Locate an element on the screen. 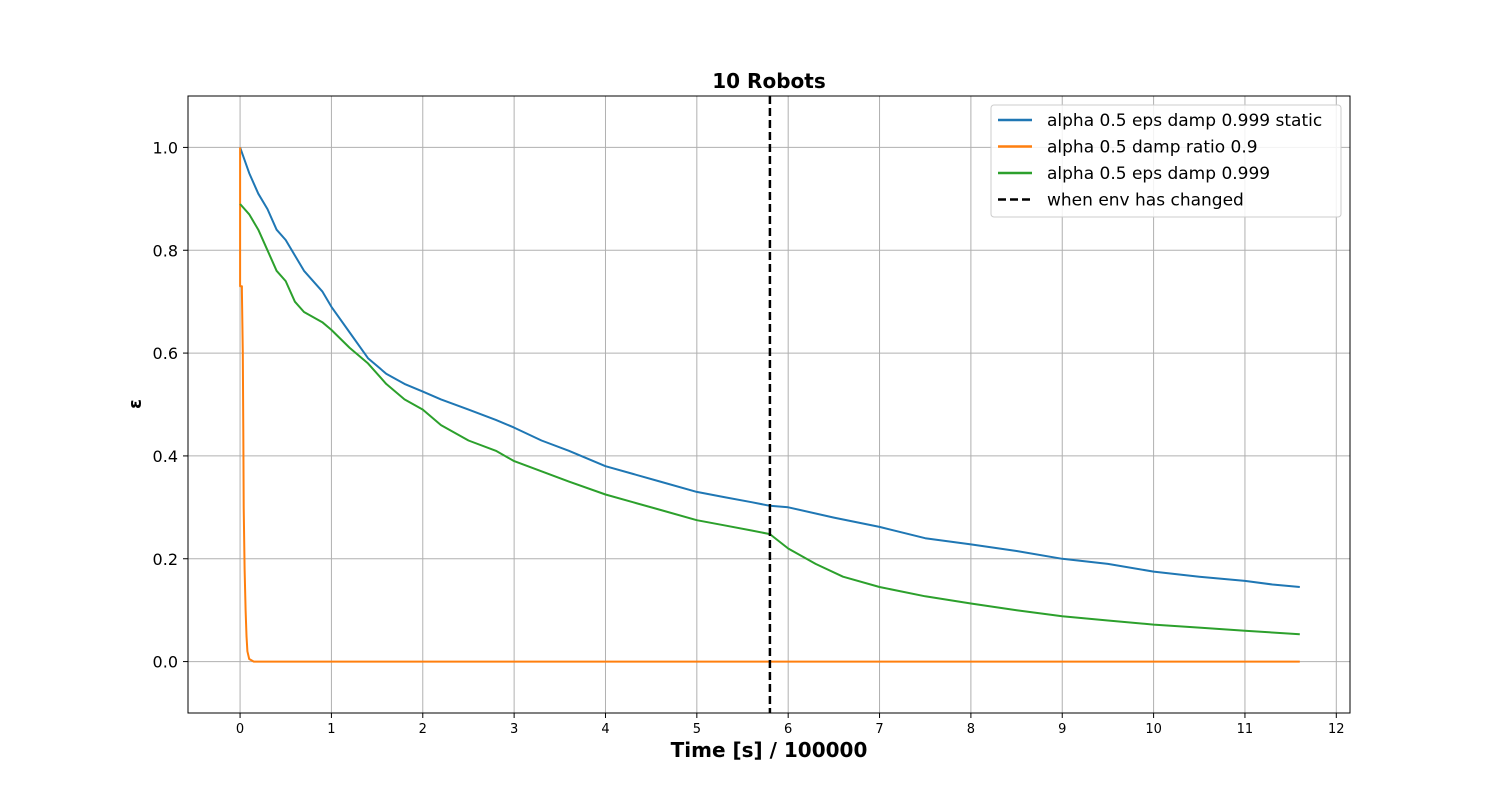 The width and height of the screenshot is (1500, 800). chart-title: 10 Robots is located at coordinates (768, 81).